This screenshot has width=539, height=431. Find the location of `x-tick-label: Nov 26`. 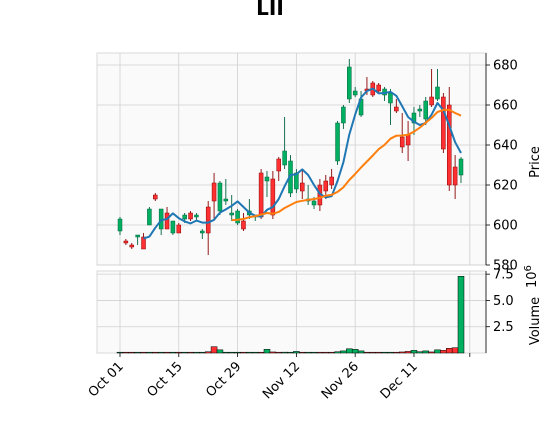

x-tick-label: Nov 26 is located at coordinates (340, 380).